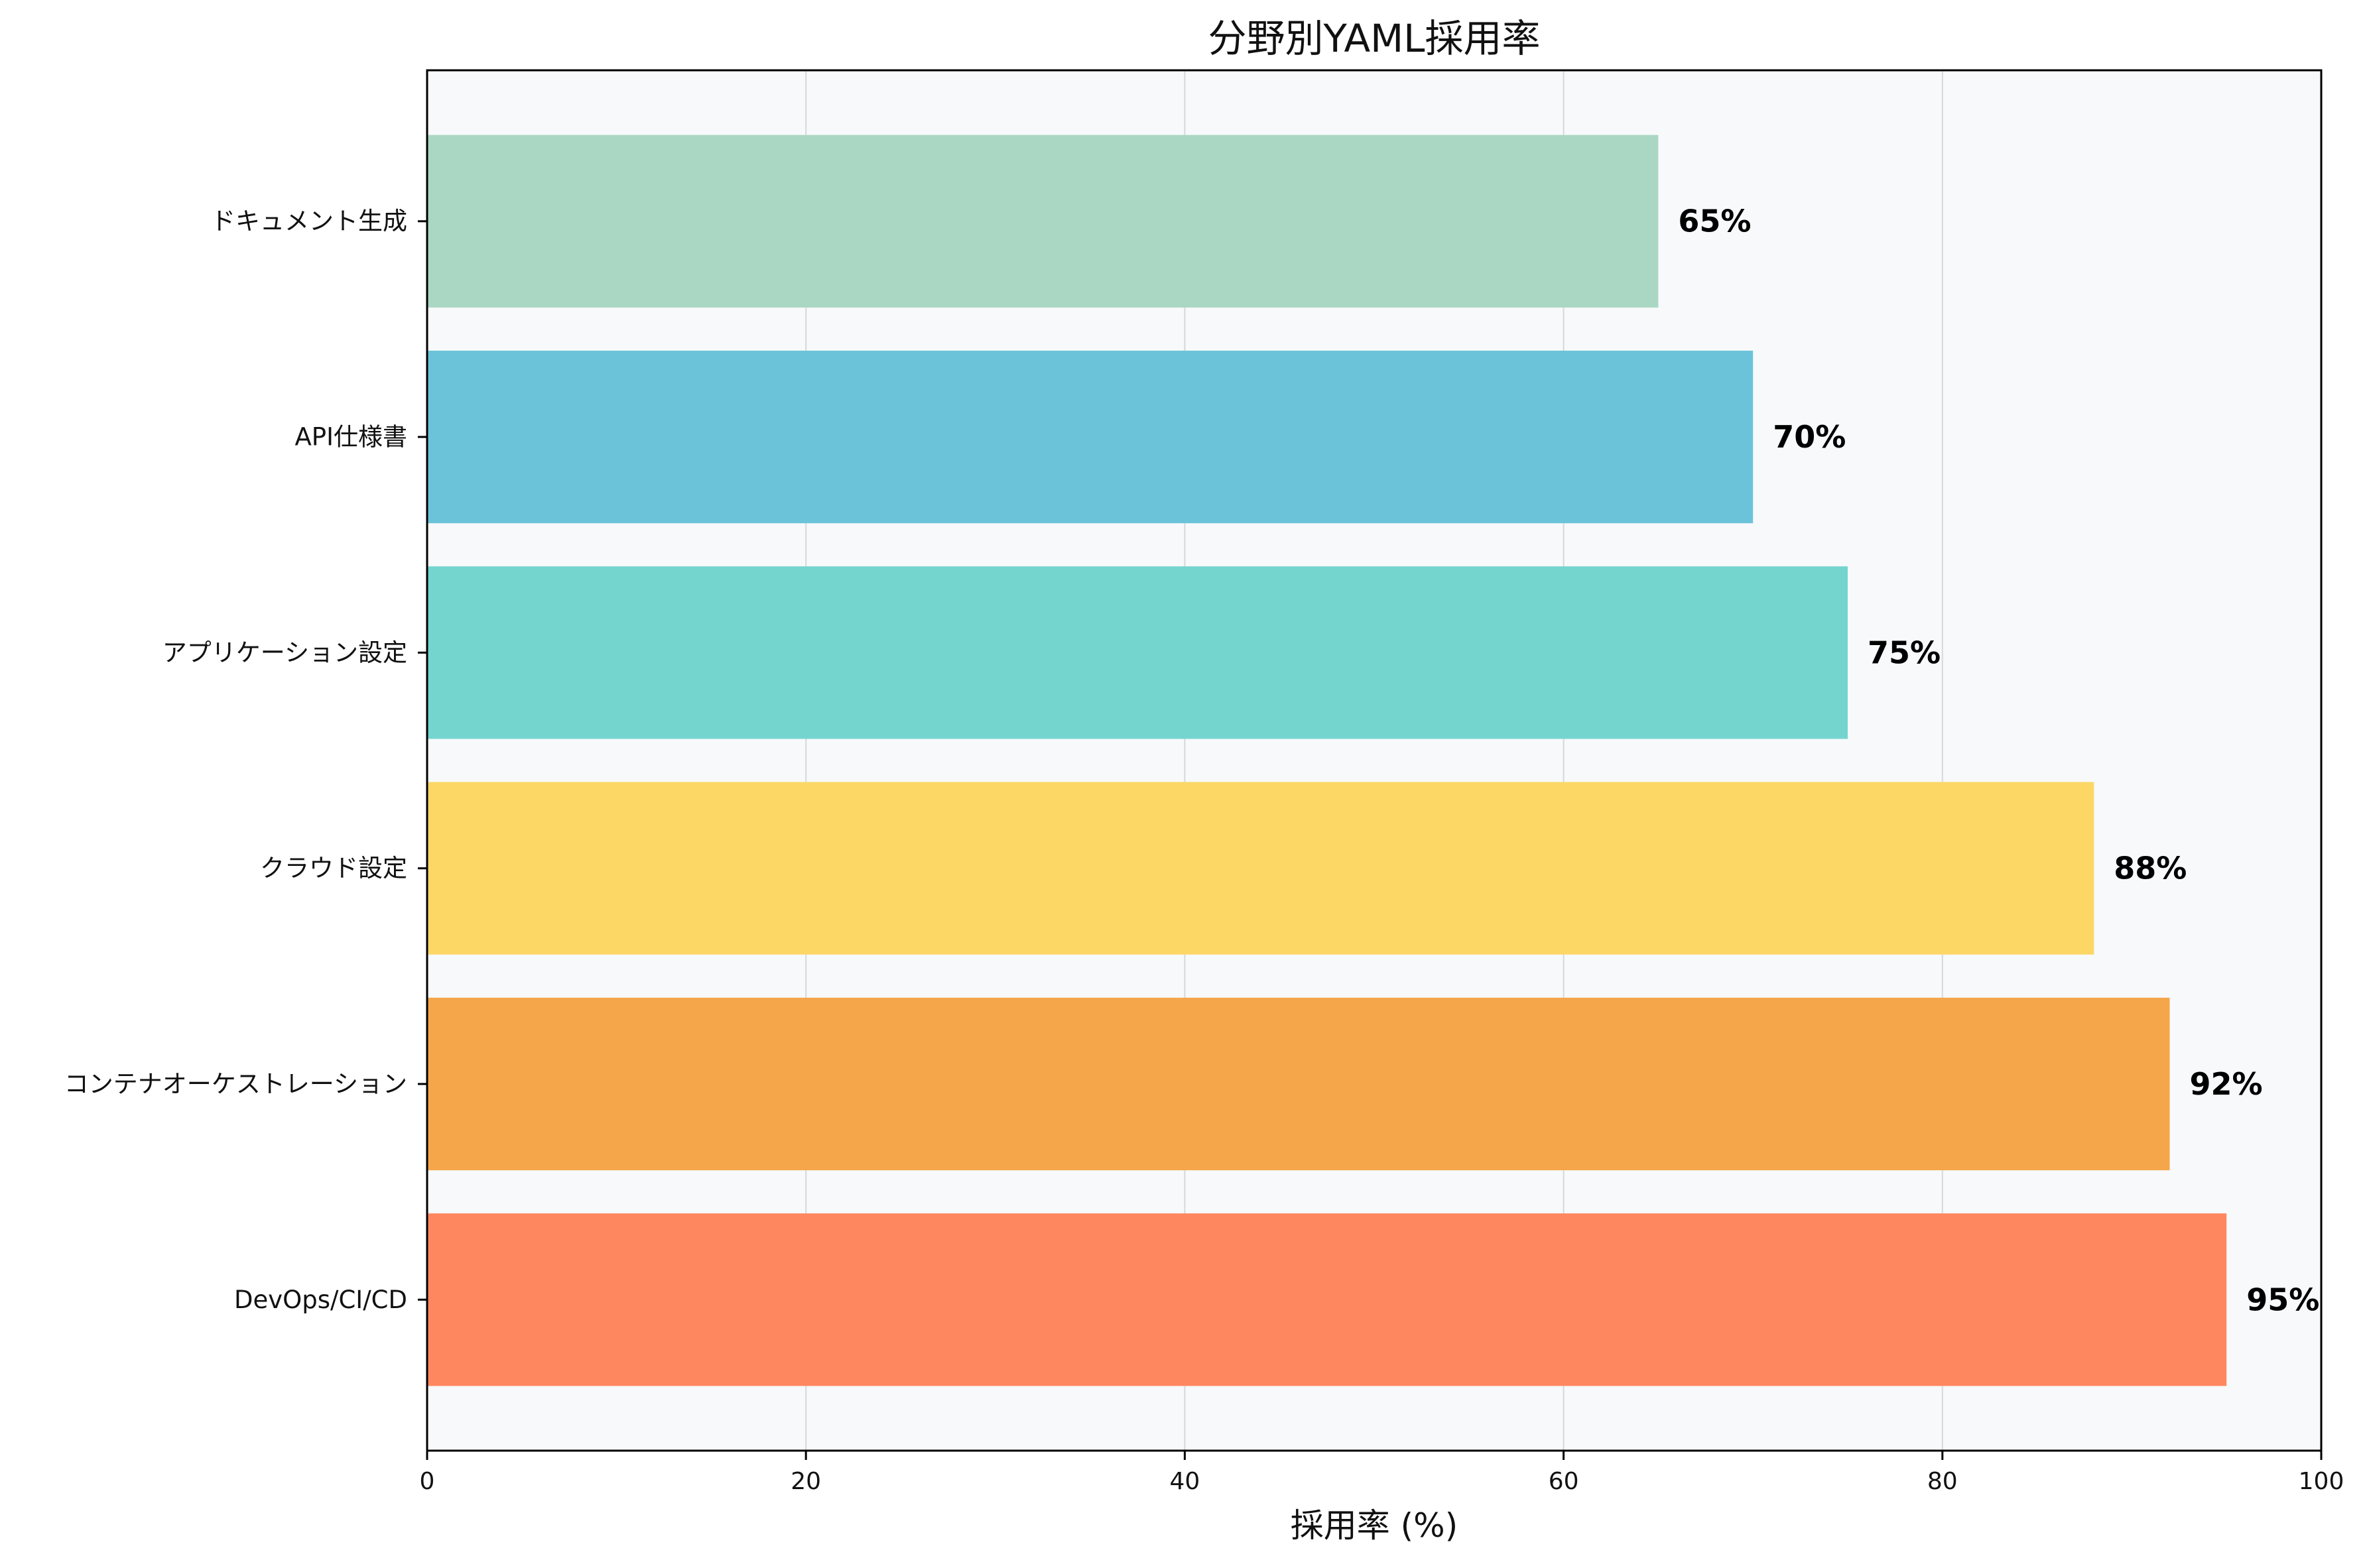 The height and width of the screenshot is (1568, 2367). Describe the element at coordinates (1904, 652) in the screenshot. I see `data-label: 75%` at that location.